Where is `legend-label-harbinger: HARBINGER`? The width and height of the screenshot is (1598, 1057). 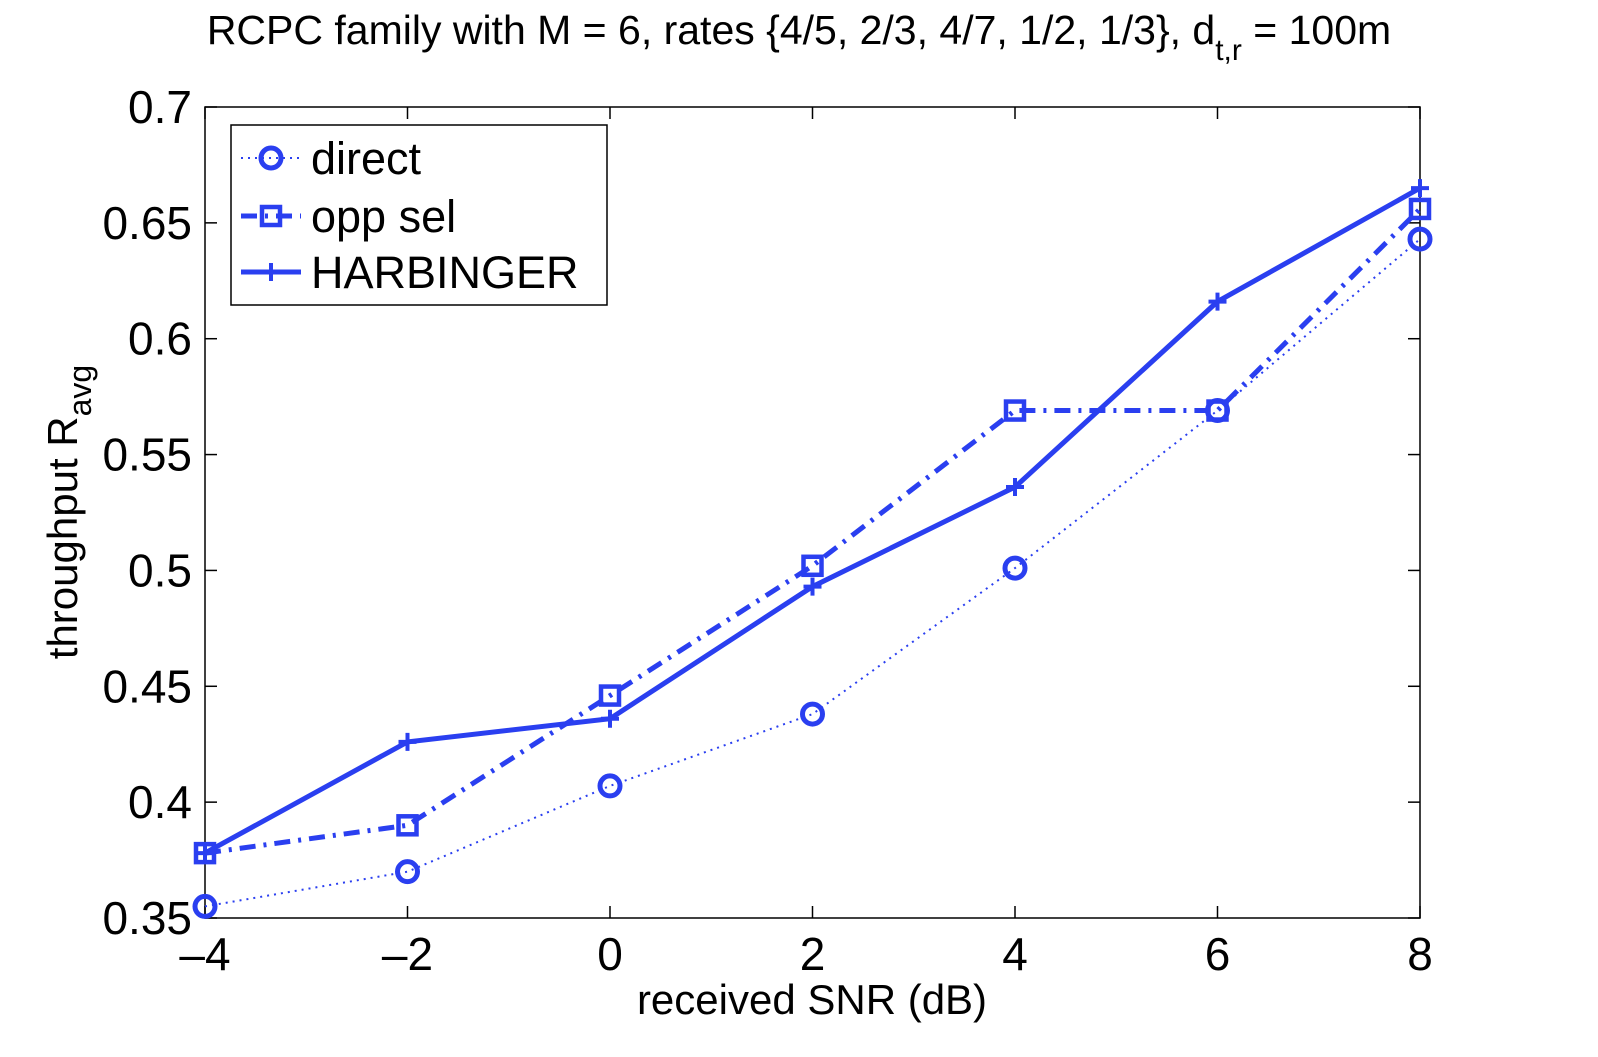 legend-label-harbinger: HARBINGER is located at coordinates (445, 272).